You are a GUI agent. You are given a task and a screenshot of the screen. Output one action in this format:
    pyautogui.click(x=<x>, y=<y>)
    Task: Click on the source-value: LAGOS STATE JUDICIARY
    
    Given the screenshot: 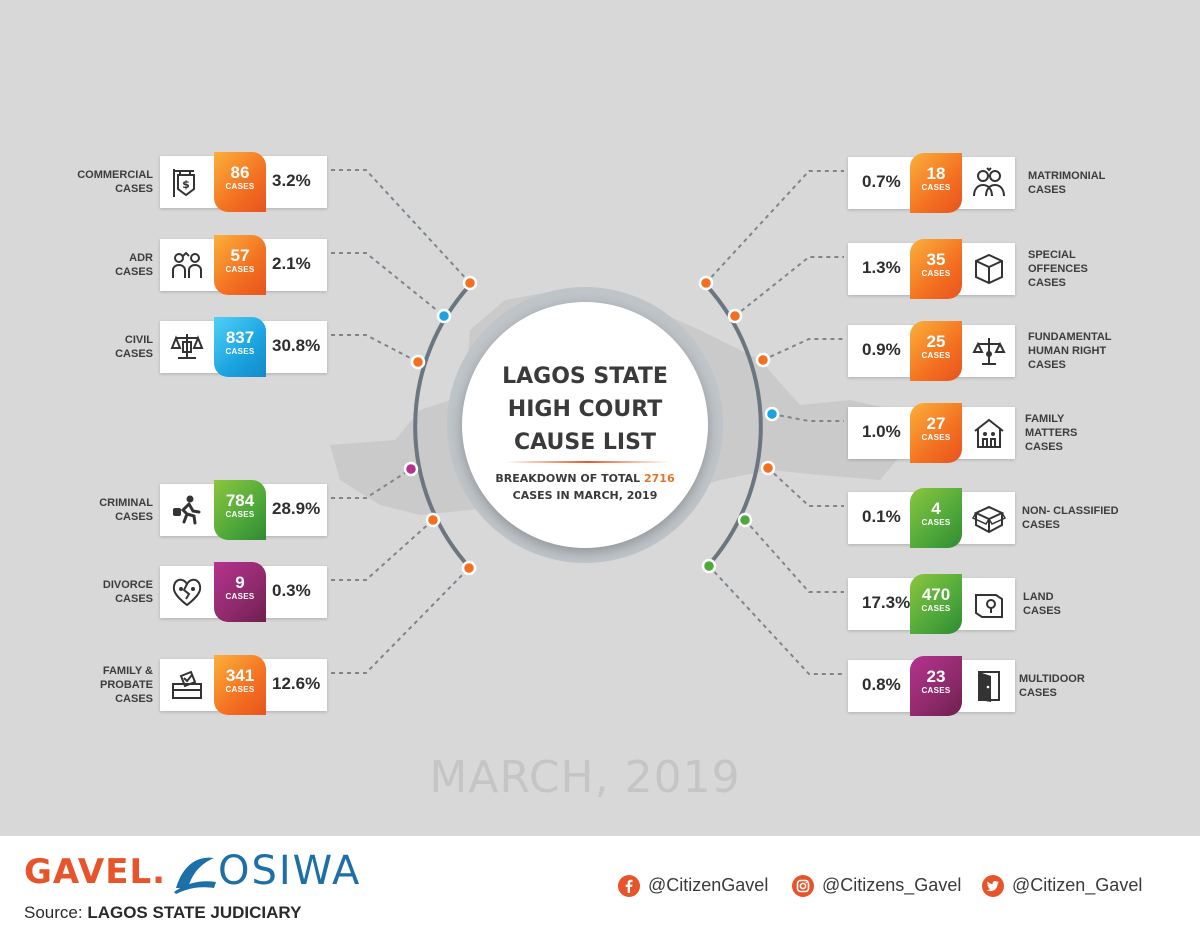 What is the action you would take?
    pyautogui.click(x=194, y=912)
    